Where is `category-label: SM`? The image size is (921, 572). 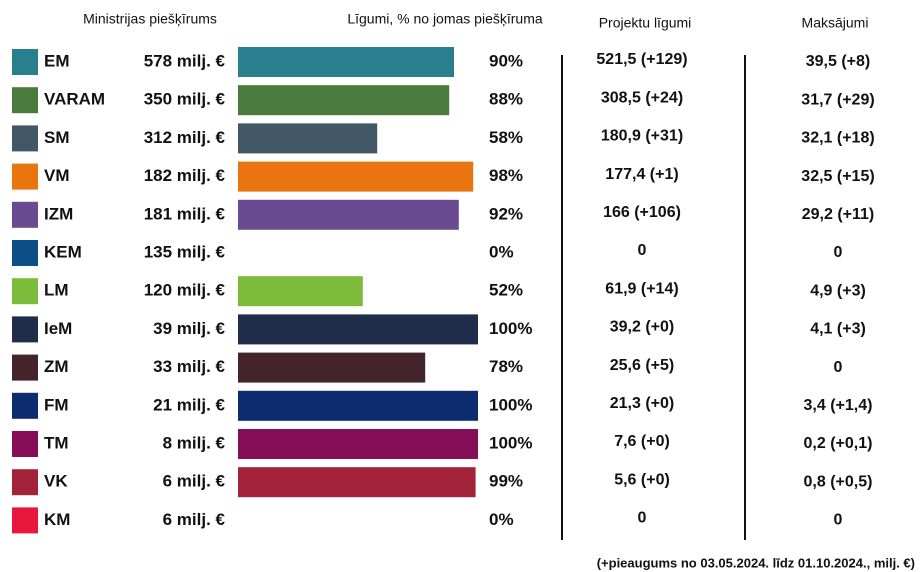 category-label: SM is located at coordinates (57, 137).